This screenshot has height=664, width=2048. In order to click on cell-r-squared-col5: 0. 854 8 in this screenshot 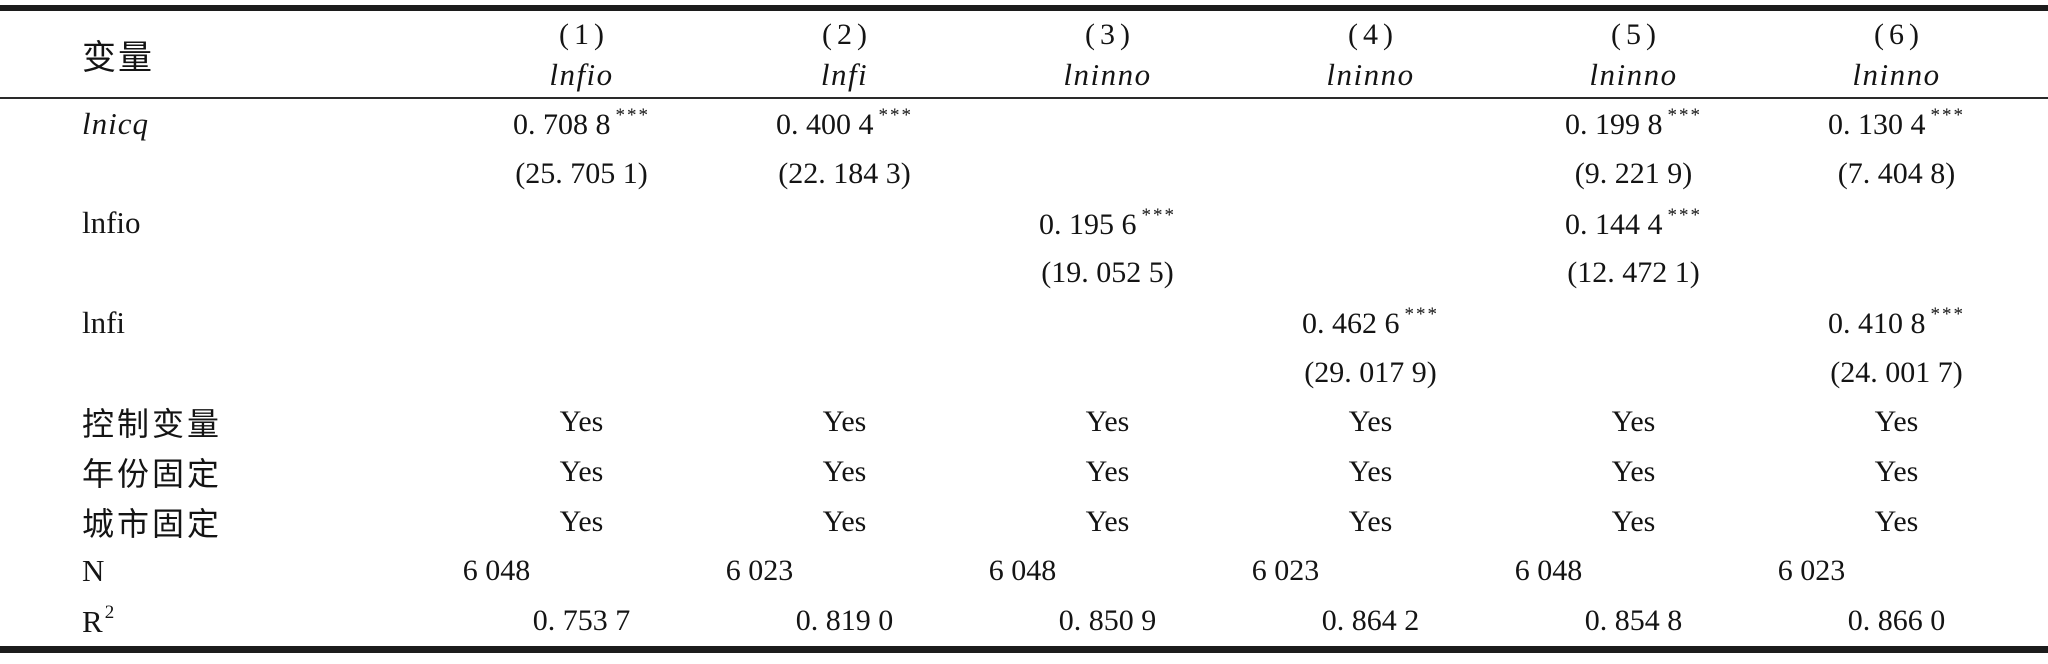, I will do `click(1633, 621)`.